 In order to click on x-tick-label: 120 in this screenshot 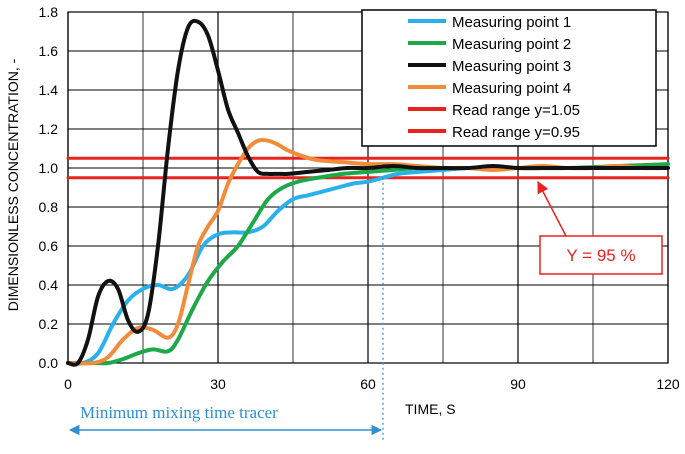, I will do `click(668, 384)`.